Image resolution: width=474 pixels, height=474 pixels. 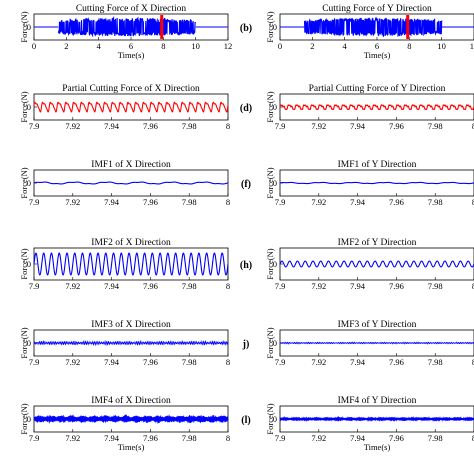 What do you see at coordinates (189, 362) in the screenshot?
I see `x-tick-label-i-4: 7.98` at bounding box center [189, 362].